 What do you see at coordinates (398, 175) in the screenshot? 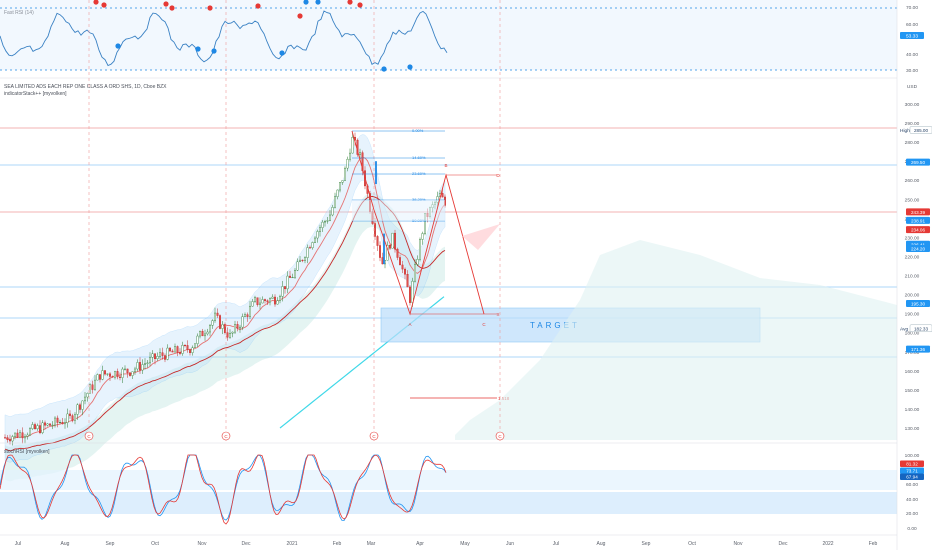
I see `fib-retracement: 0.00%14.60%23.60%38.20%50.00%` at bounding box center [398, 175].